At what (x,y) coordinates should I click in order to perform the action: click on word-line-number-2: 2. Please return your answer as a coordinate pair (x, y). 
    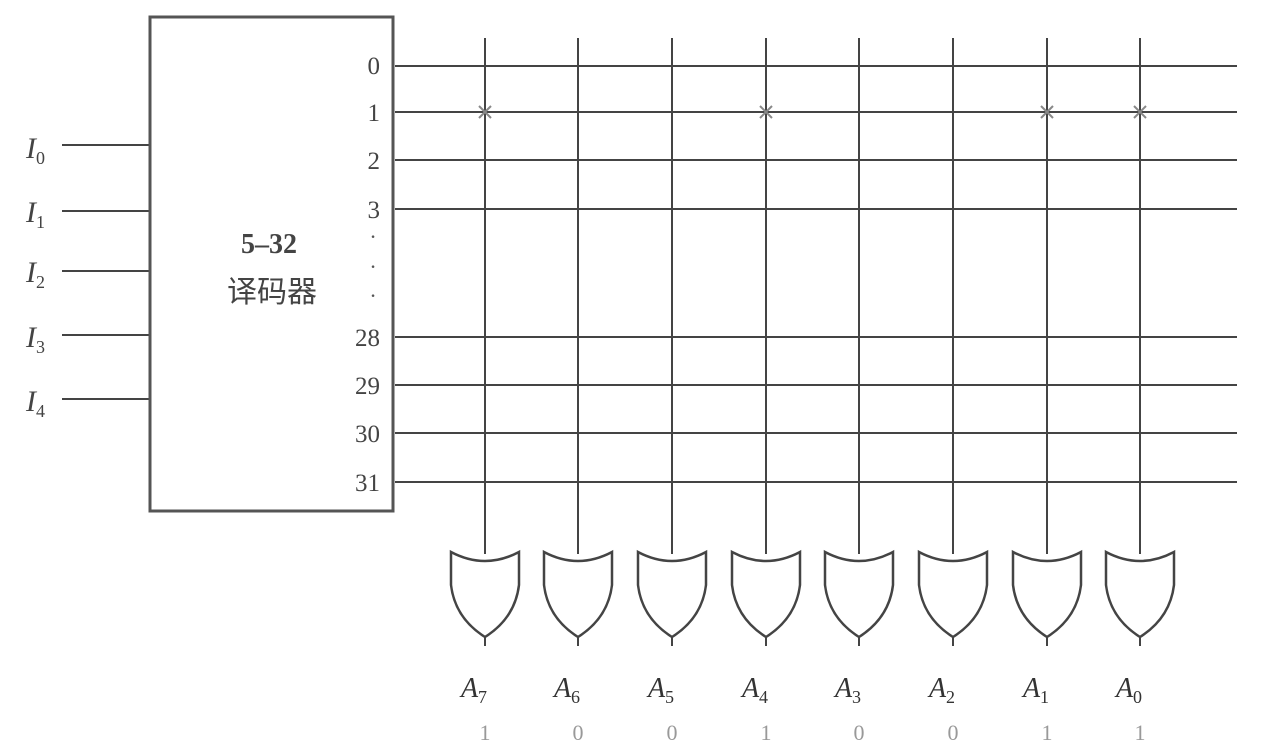
    Looking at the image, I should click on (374, 161).